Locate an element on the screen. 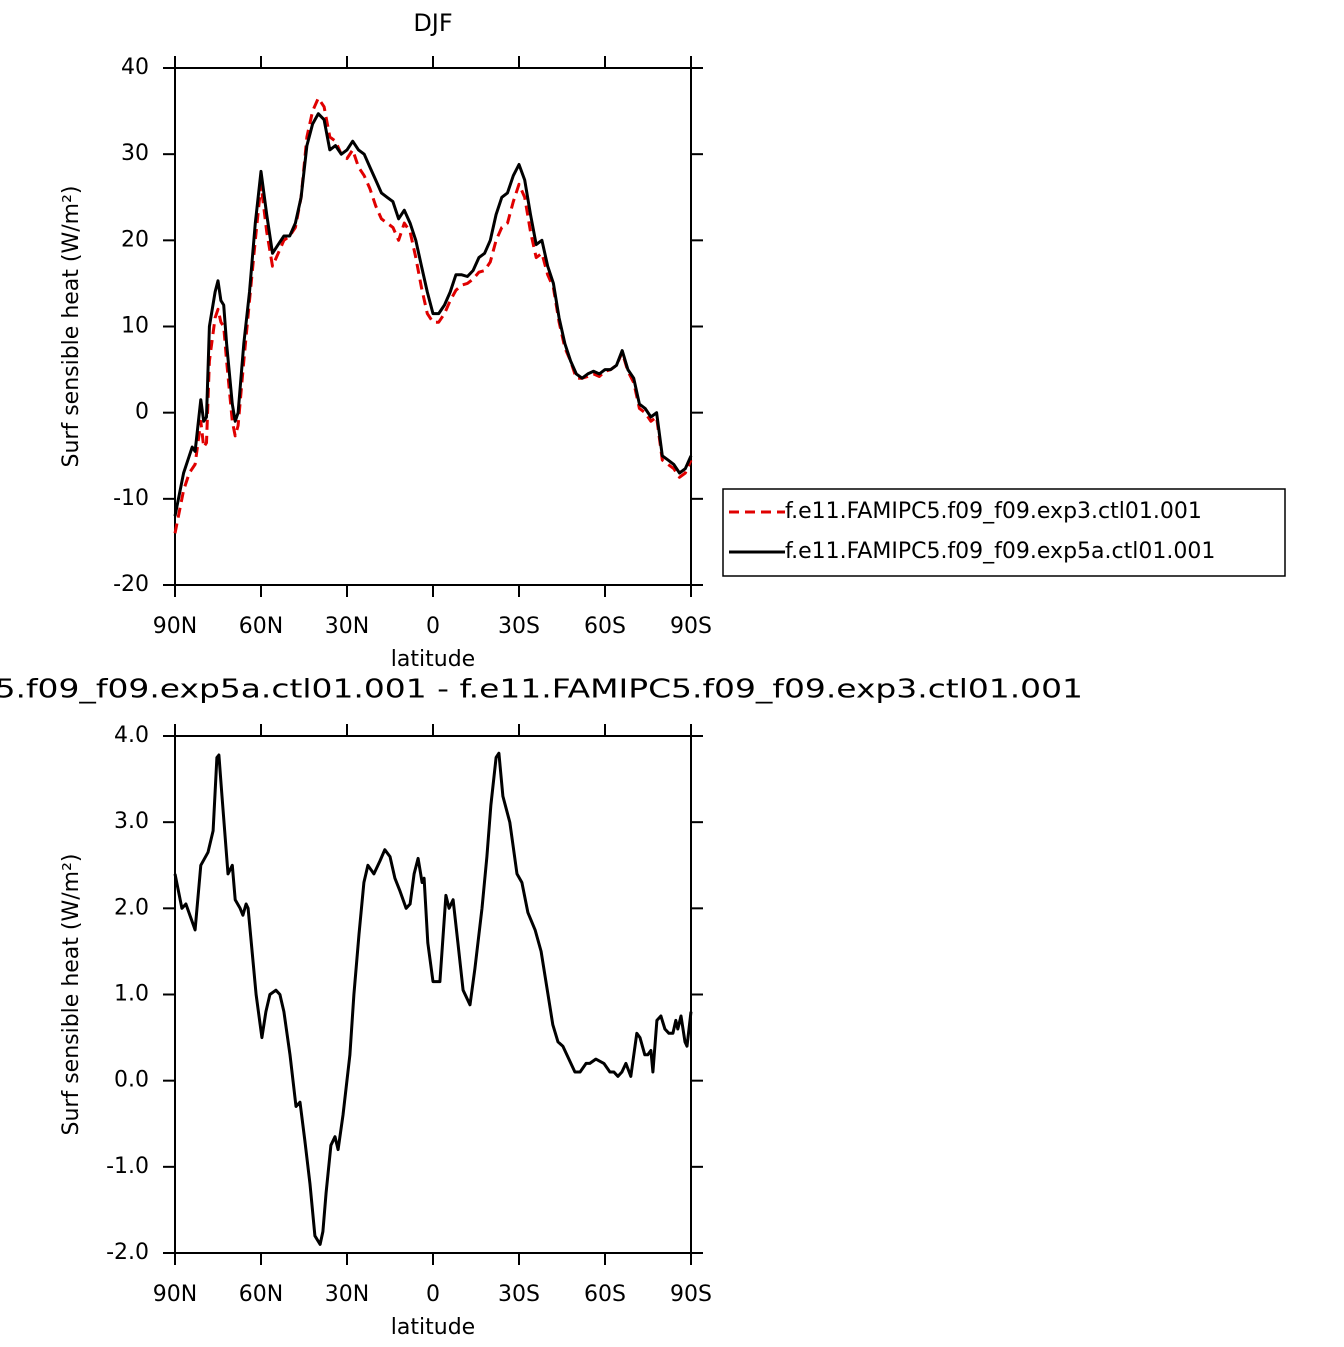  chart-title: DJF is located at coordinates (432, 23).